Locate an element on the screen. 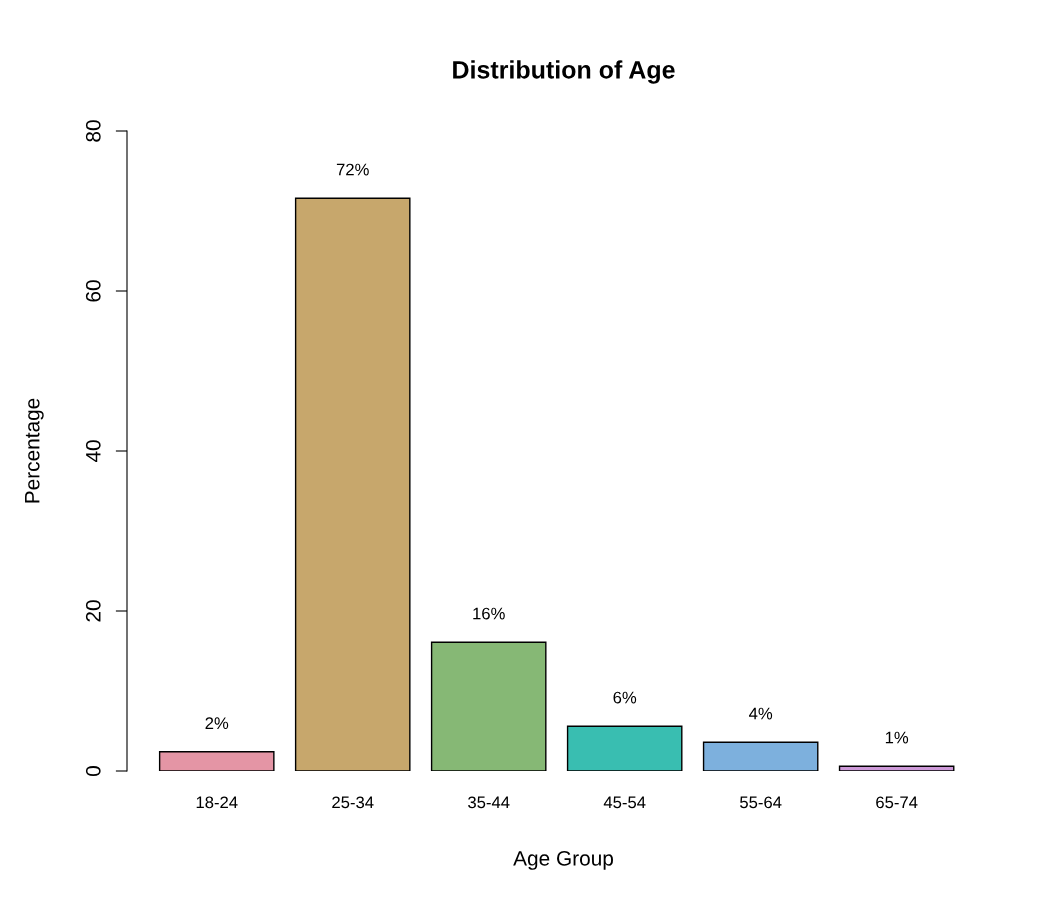  chart-title: Distribution of Age is located at coordinates (564, 72).